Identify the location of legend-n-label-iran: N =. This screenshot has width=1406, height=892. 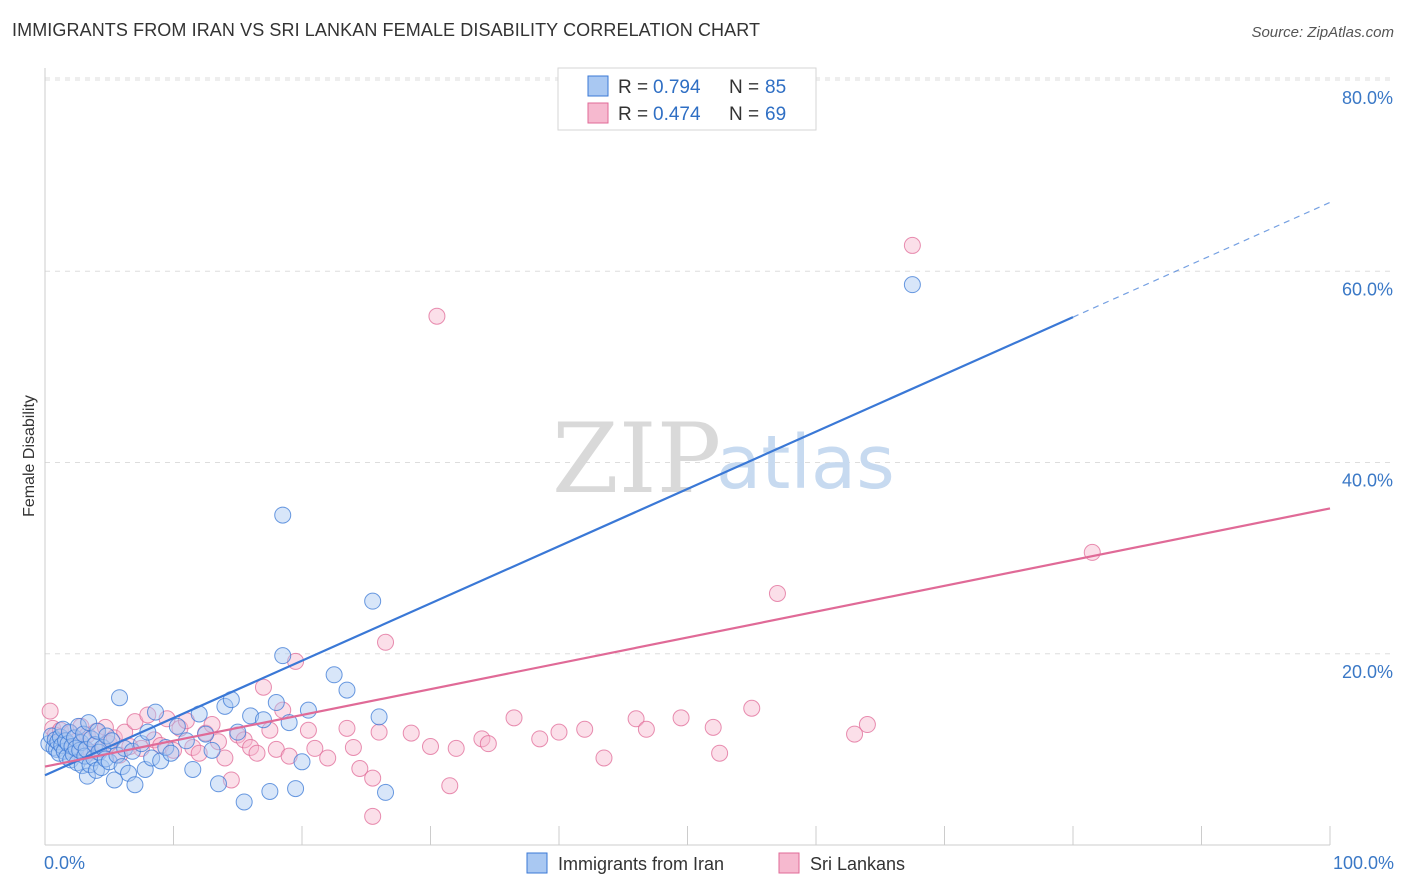
(744, 87).